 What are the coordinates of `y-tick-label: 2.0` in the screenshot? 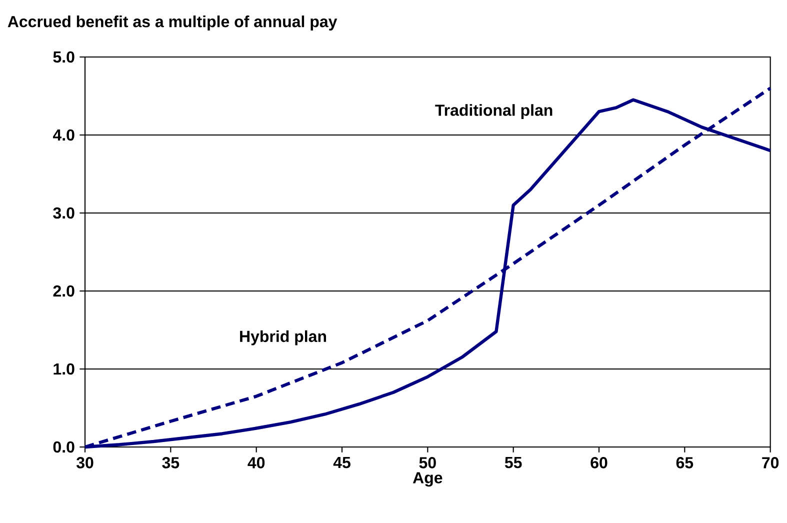 It's located at (63, 291).